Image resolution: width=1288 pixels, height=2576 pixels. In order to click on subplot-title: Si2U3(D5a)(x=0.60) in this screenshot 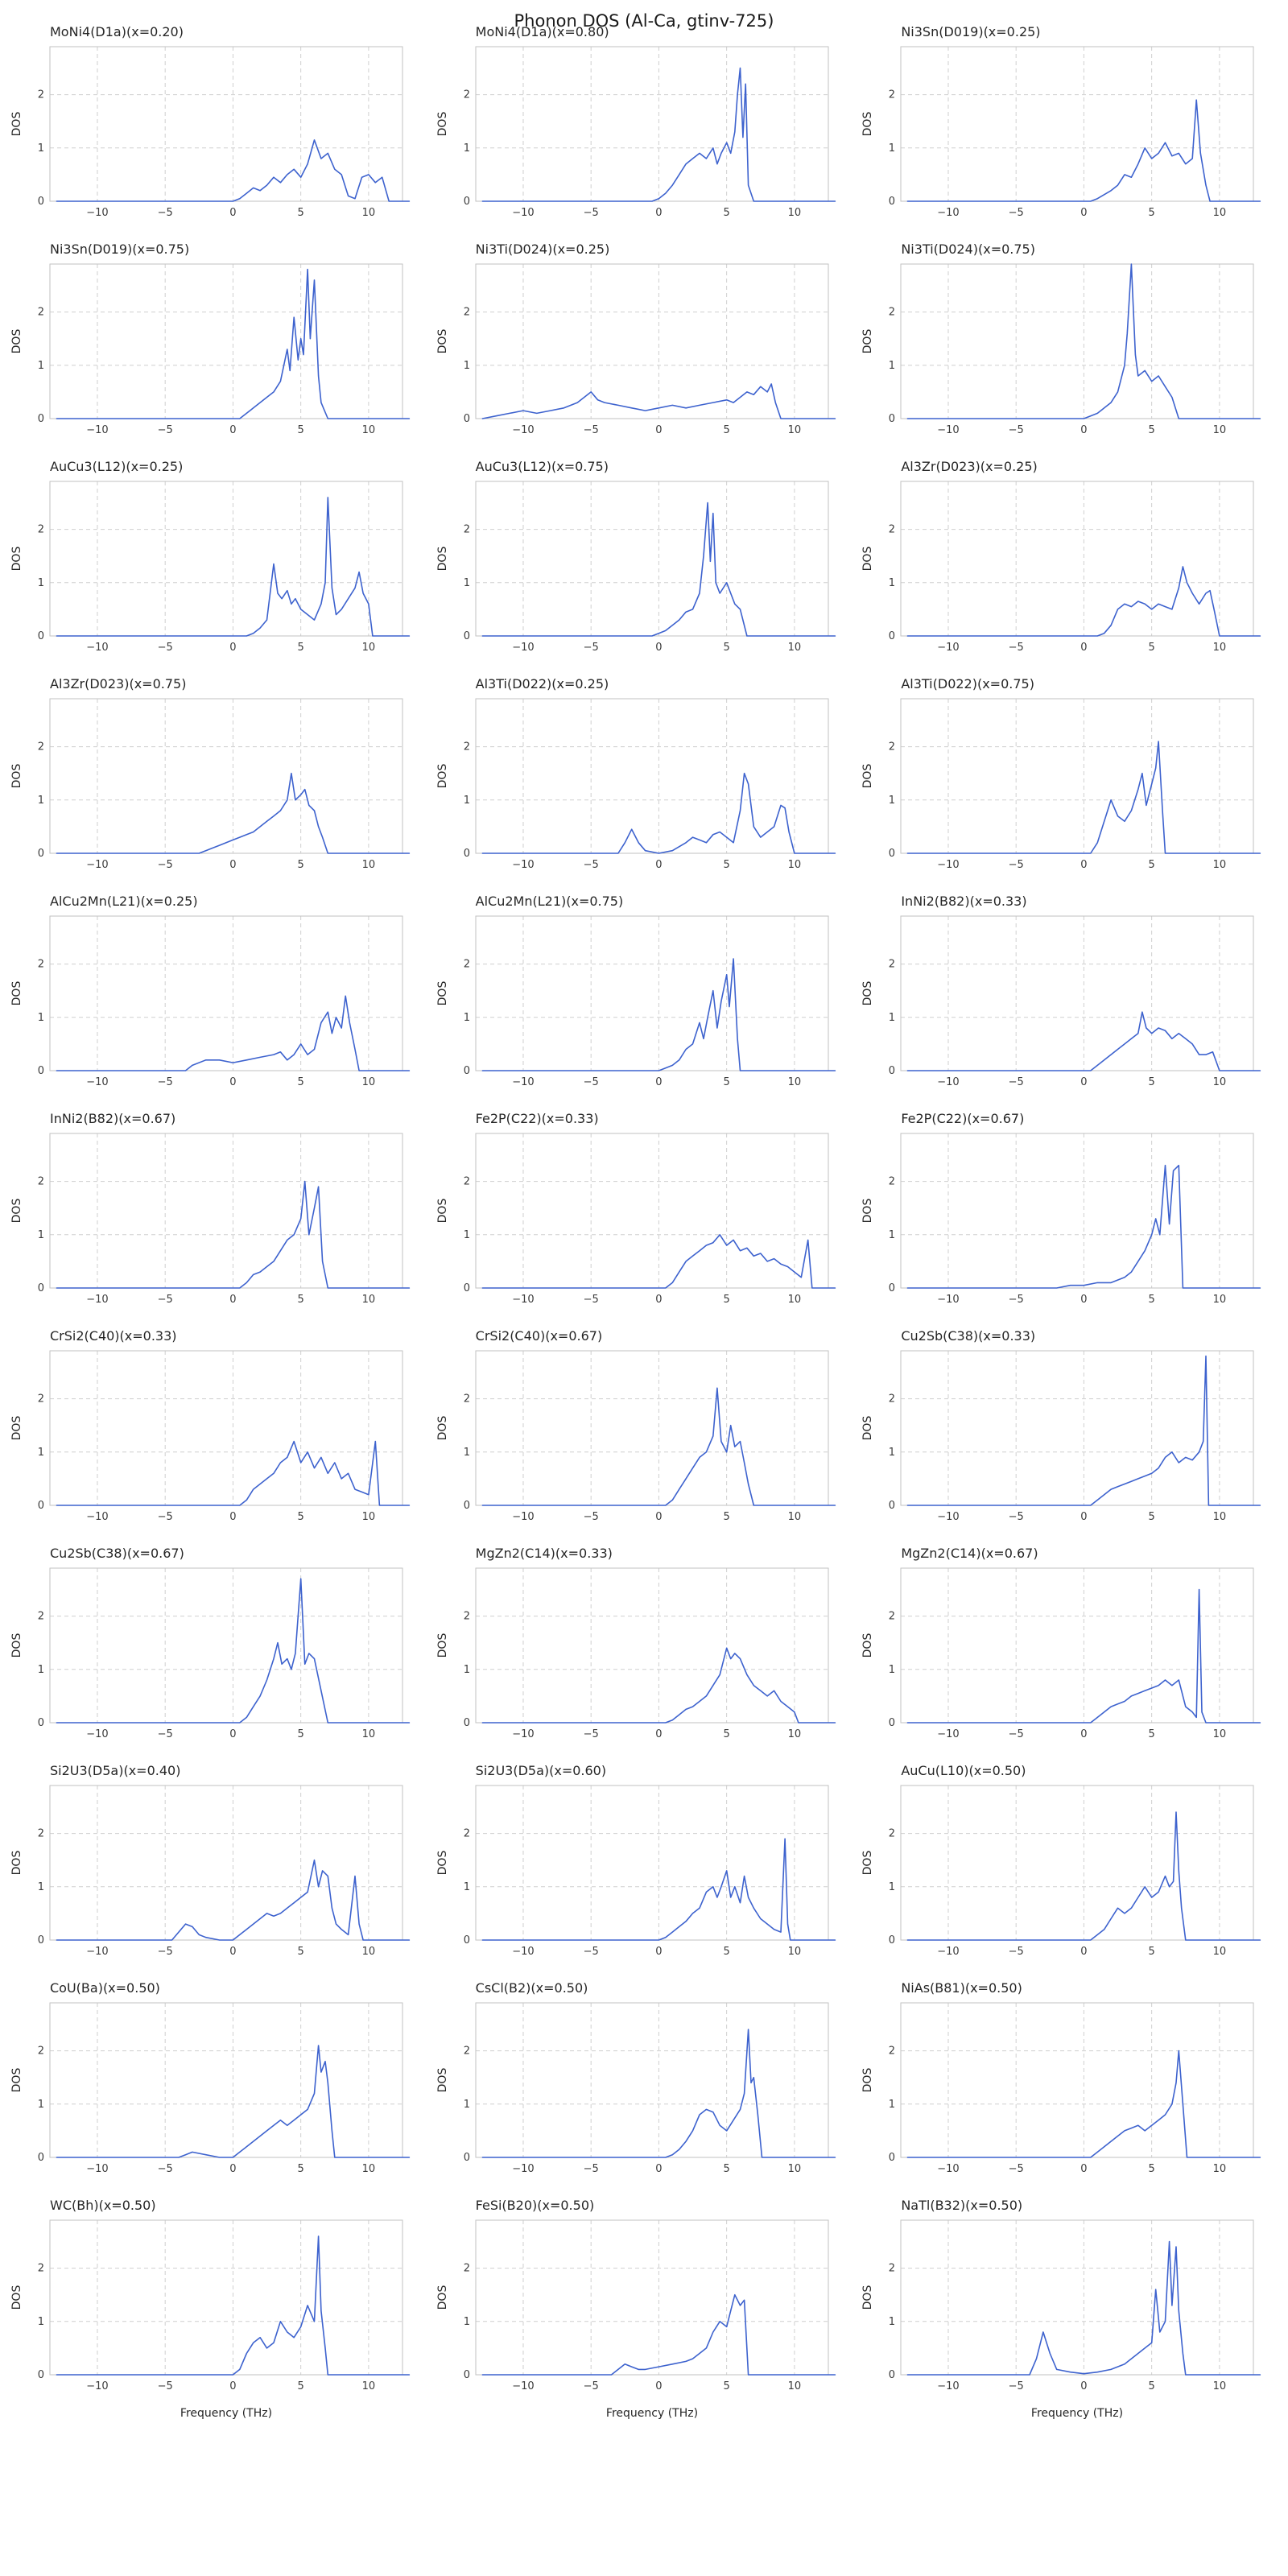, I will do `click(541, 1770)`.